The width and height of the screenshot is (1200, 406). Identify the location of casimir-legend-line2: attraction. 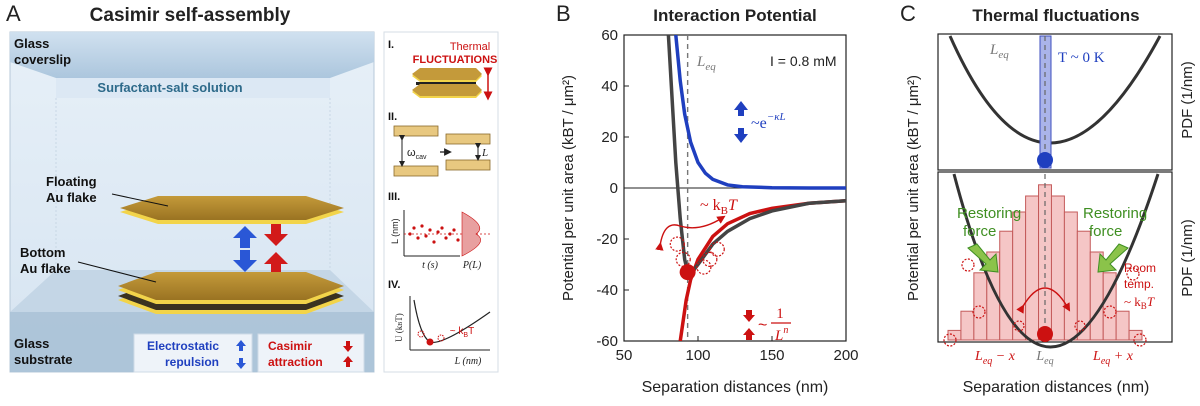
(295, 362).